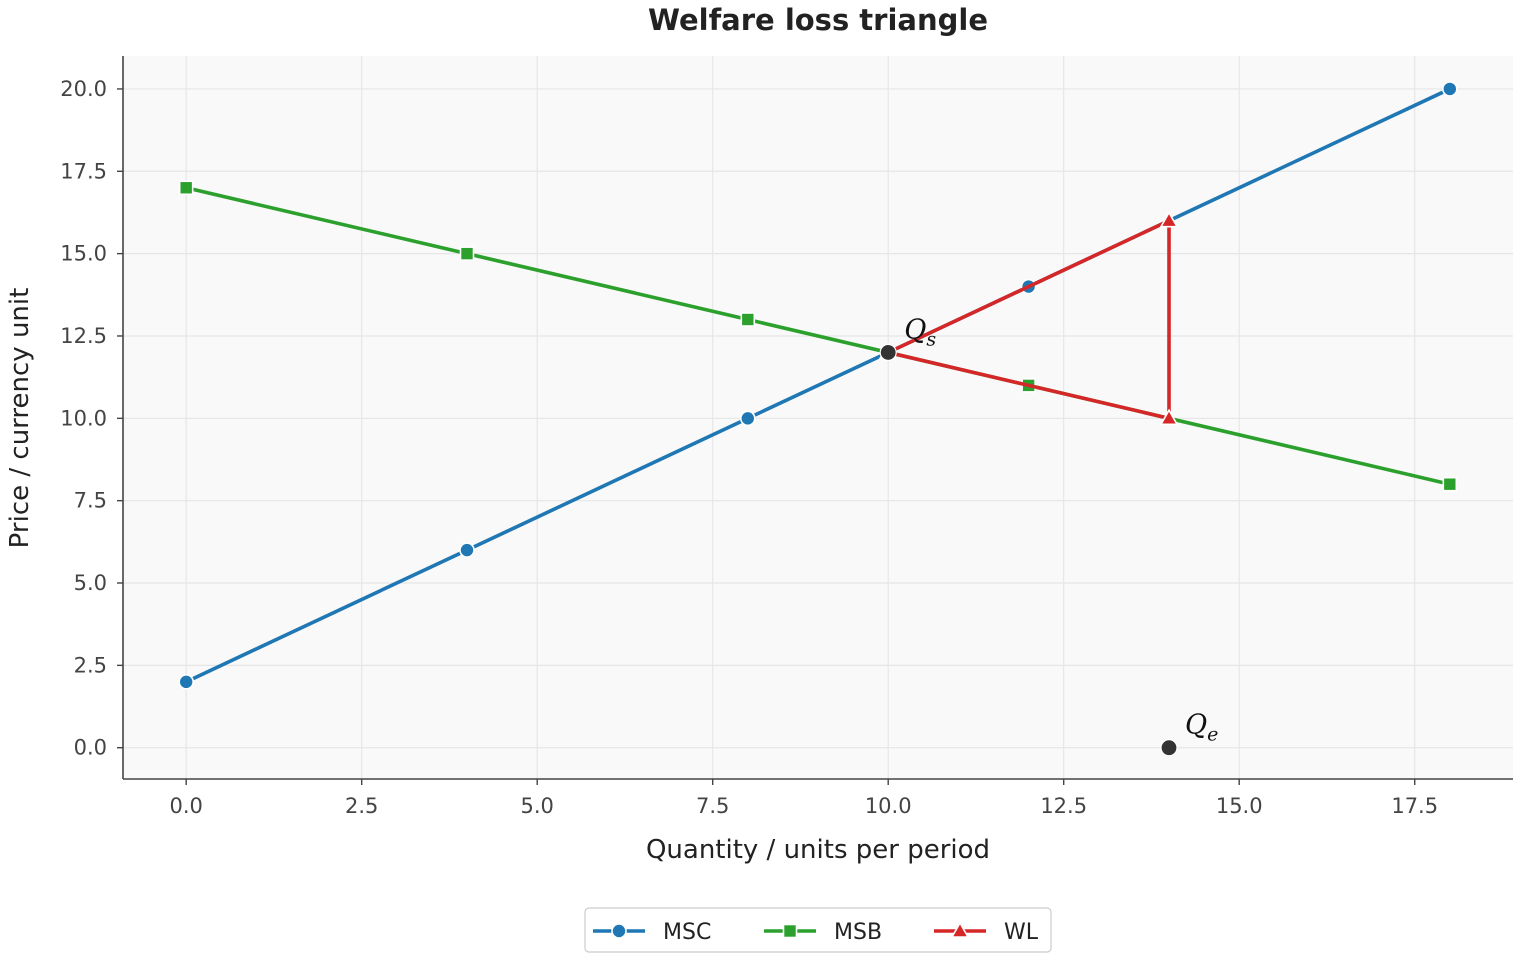  Describe the element at coordinates (790, 931) in the screenshot. I see `legend-msb-marker` at that location.